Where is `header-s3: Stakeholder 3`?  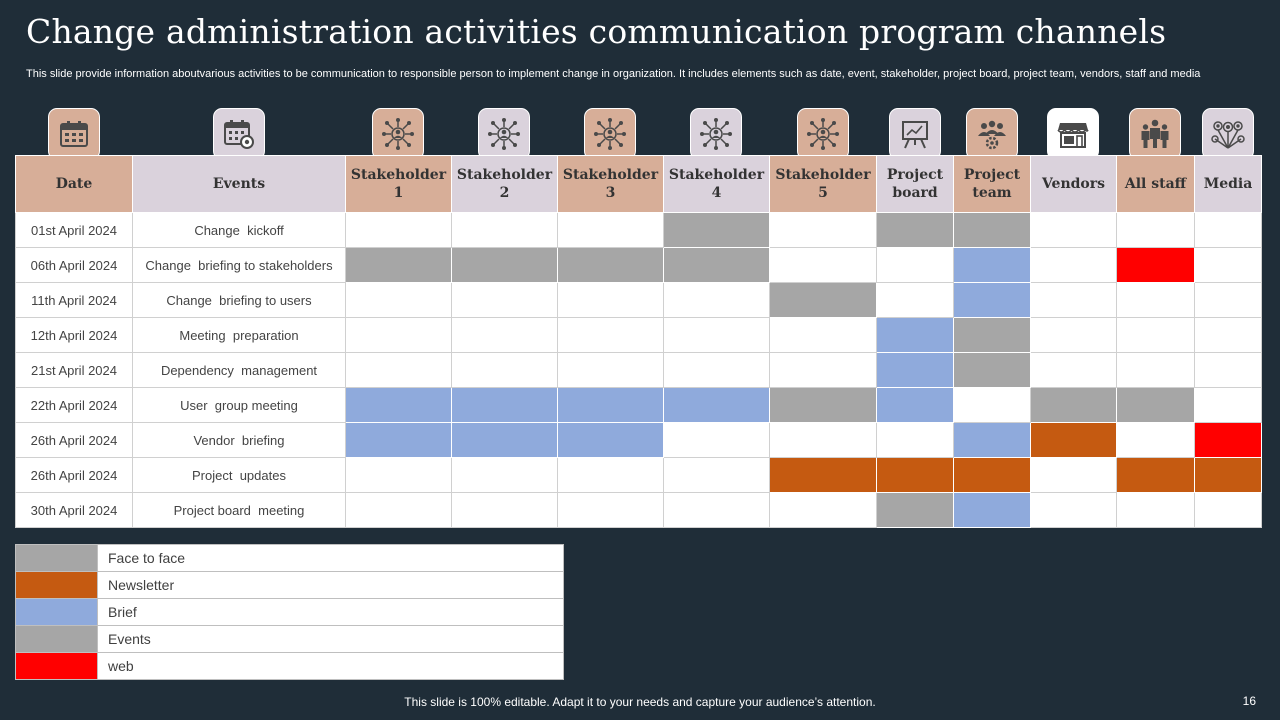
header-s3: Stakeholder 3 is located at coordinates (610, 184).